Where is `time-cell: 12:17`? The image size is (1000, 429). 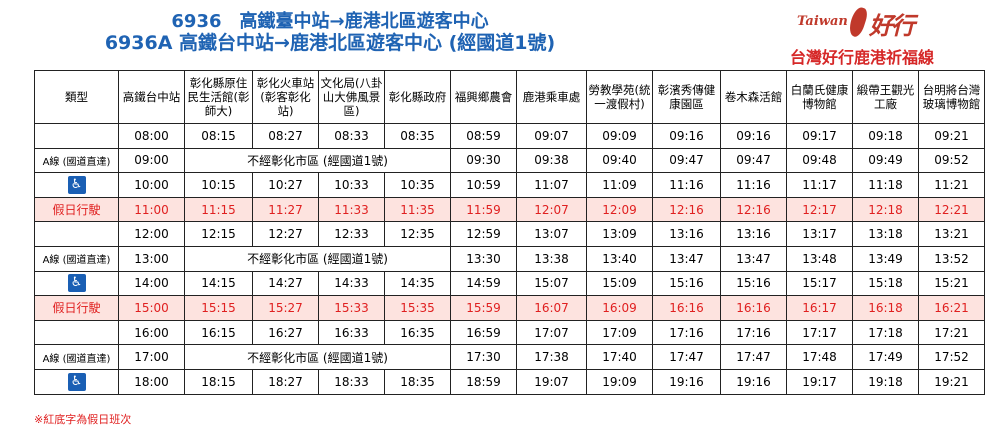
time-cell: 12:17 is located at coordinates (819, 209).